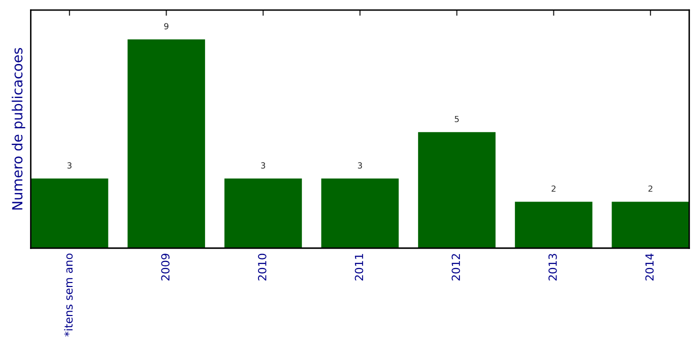 This screenshot has width=699, height=348. I want to click on x-tick-label: 2014, so click(649, 267).